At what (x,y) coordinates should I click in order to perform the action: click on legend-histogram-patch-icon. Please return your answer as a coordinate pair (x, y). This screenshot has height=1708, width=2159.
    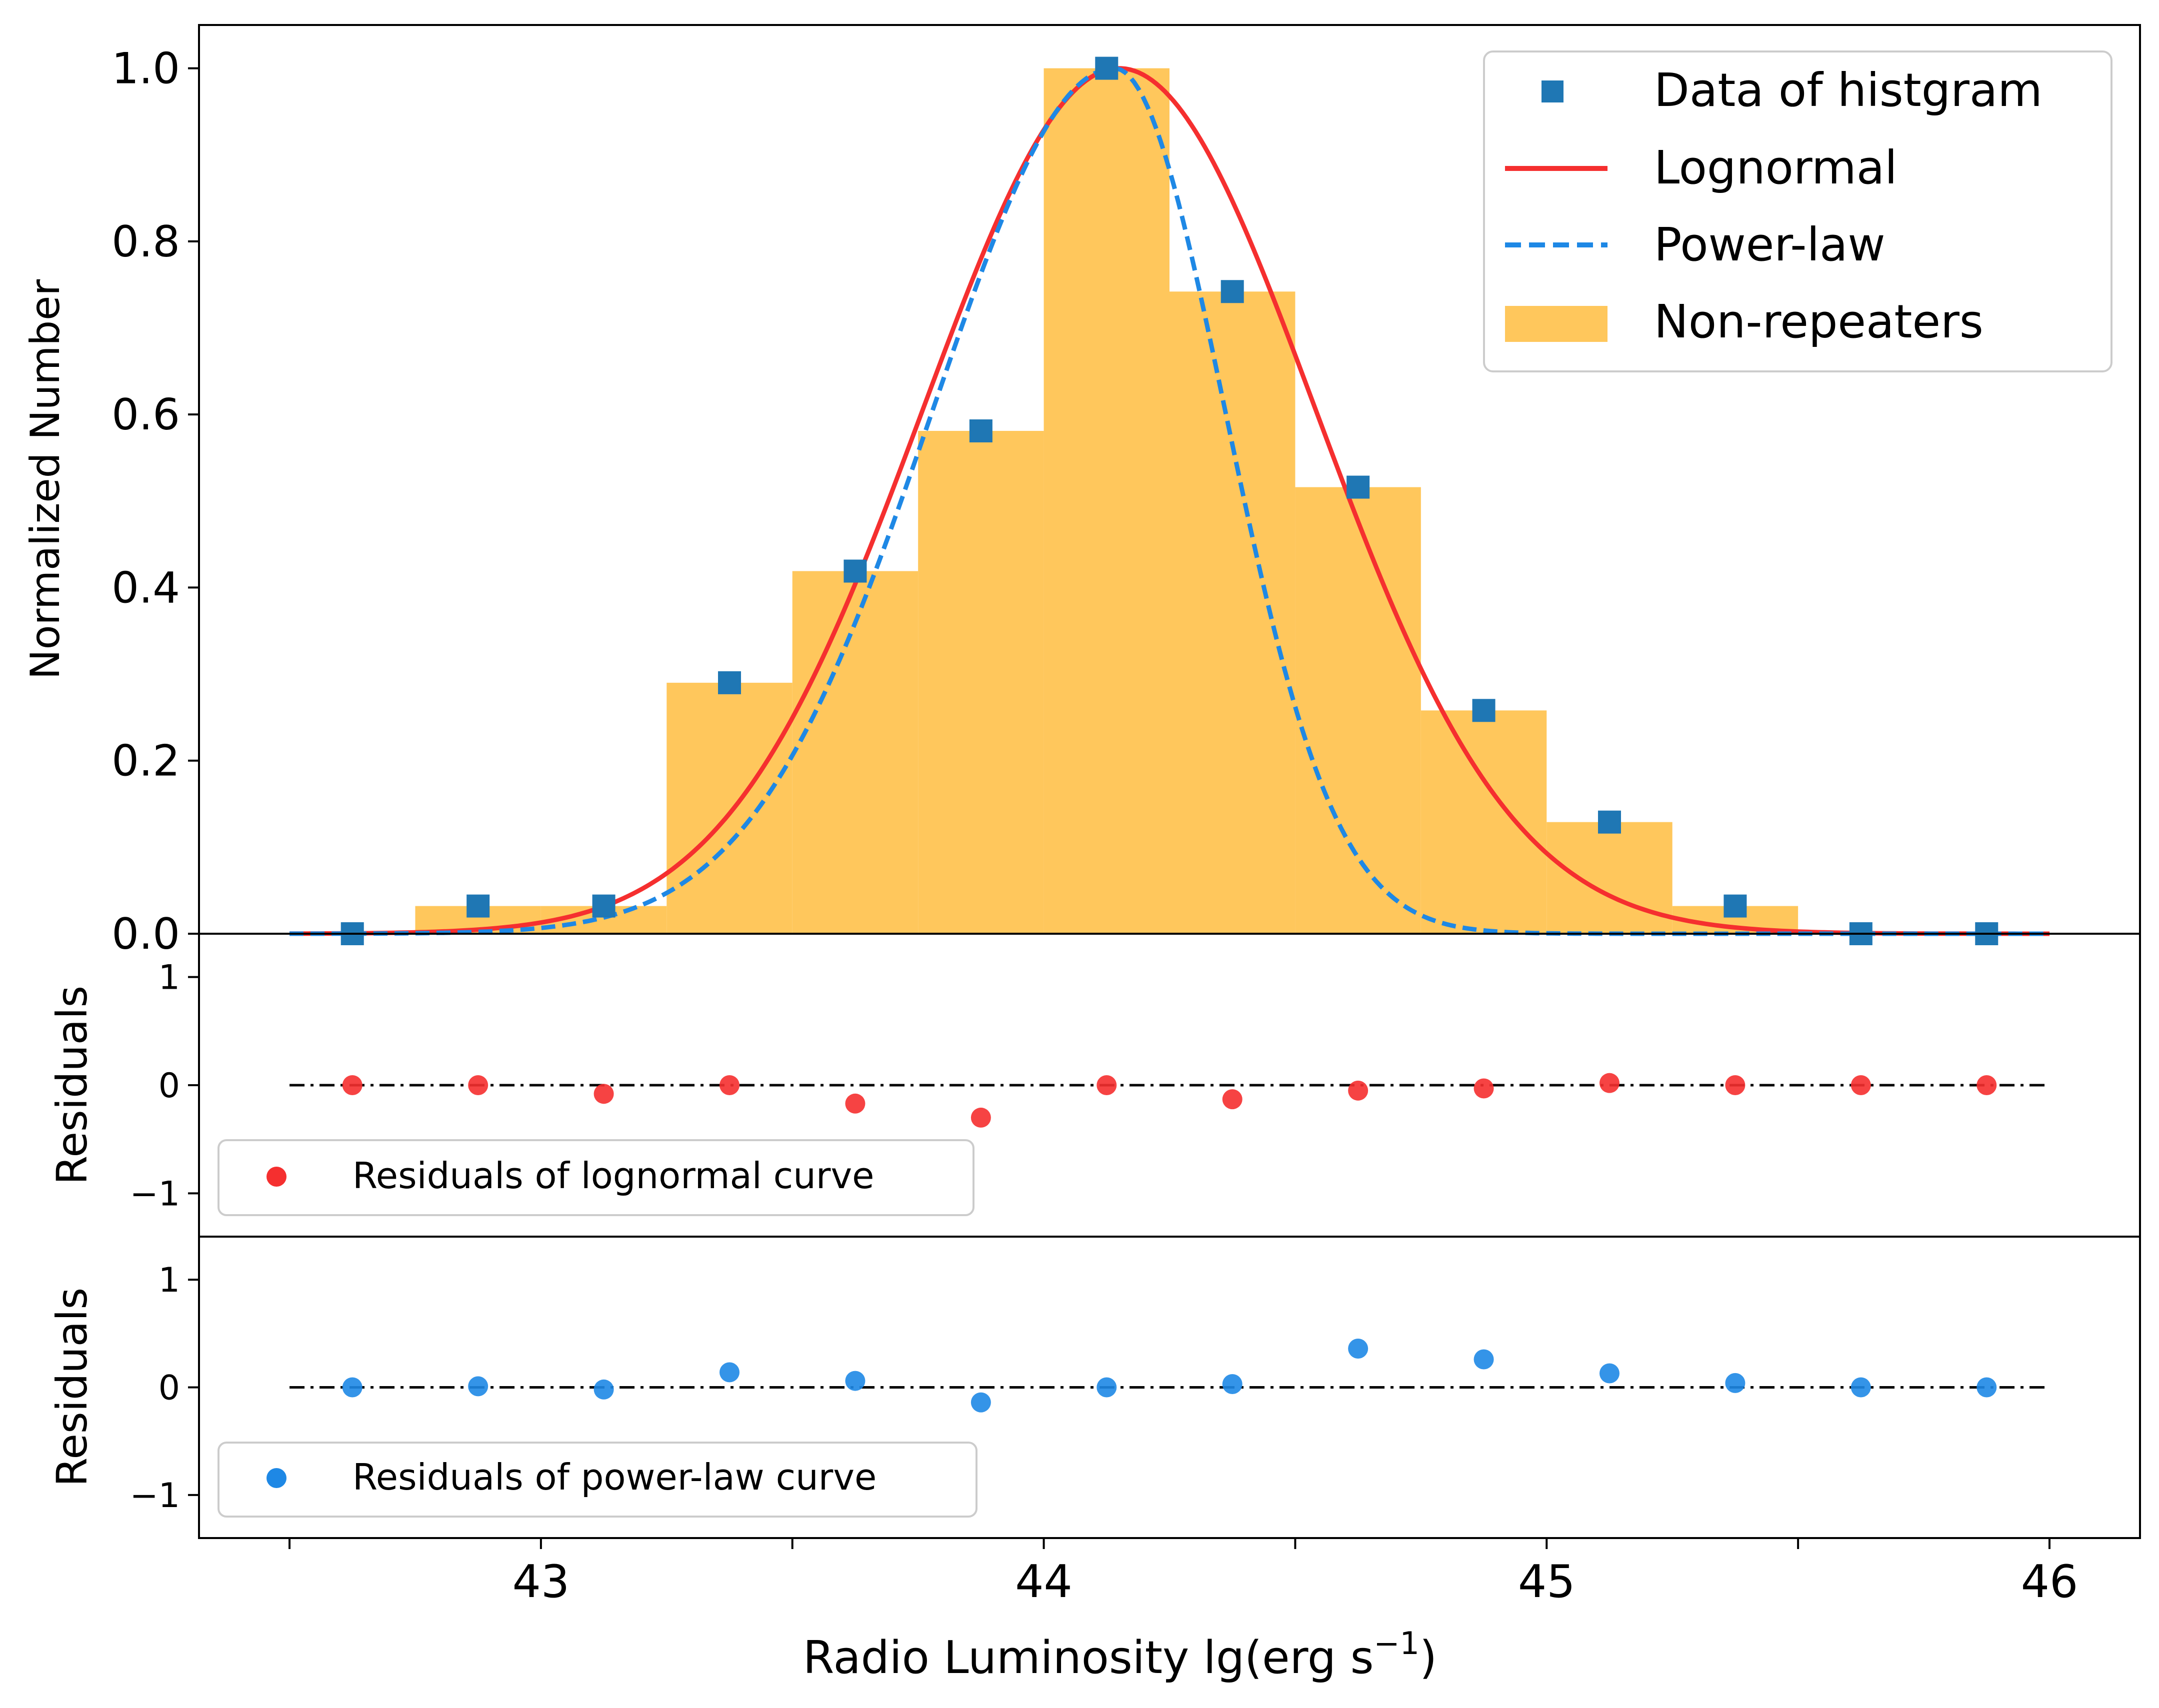
    Looking at the image, I should click on (1556, 324).